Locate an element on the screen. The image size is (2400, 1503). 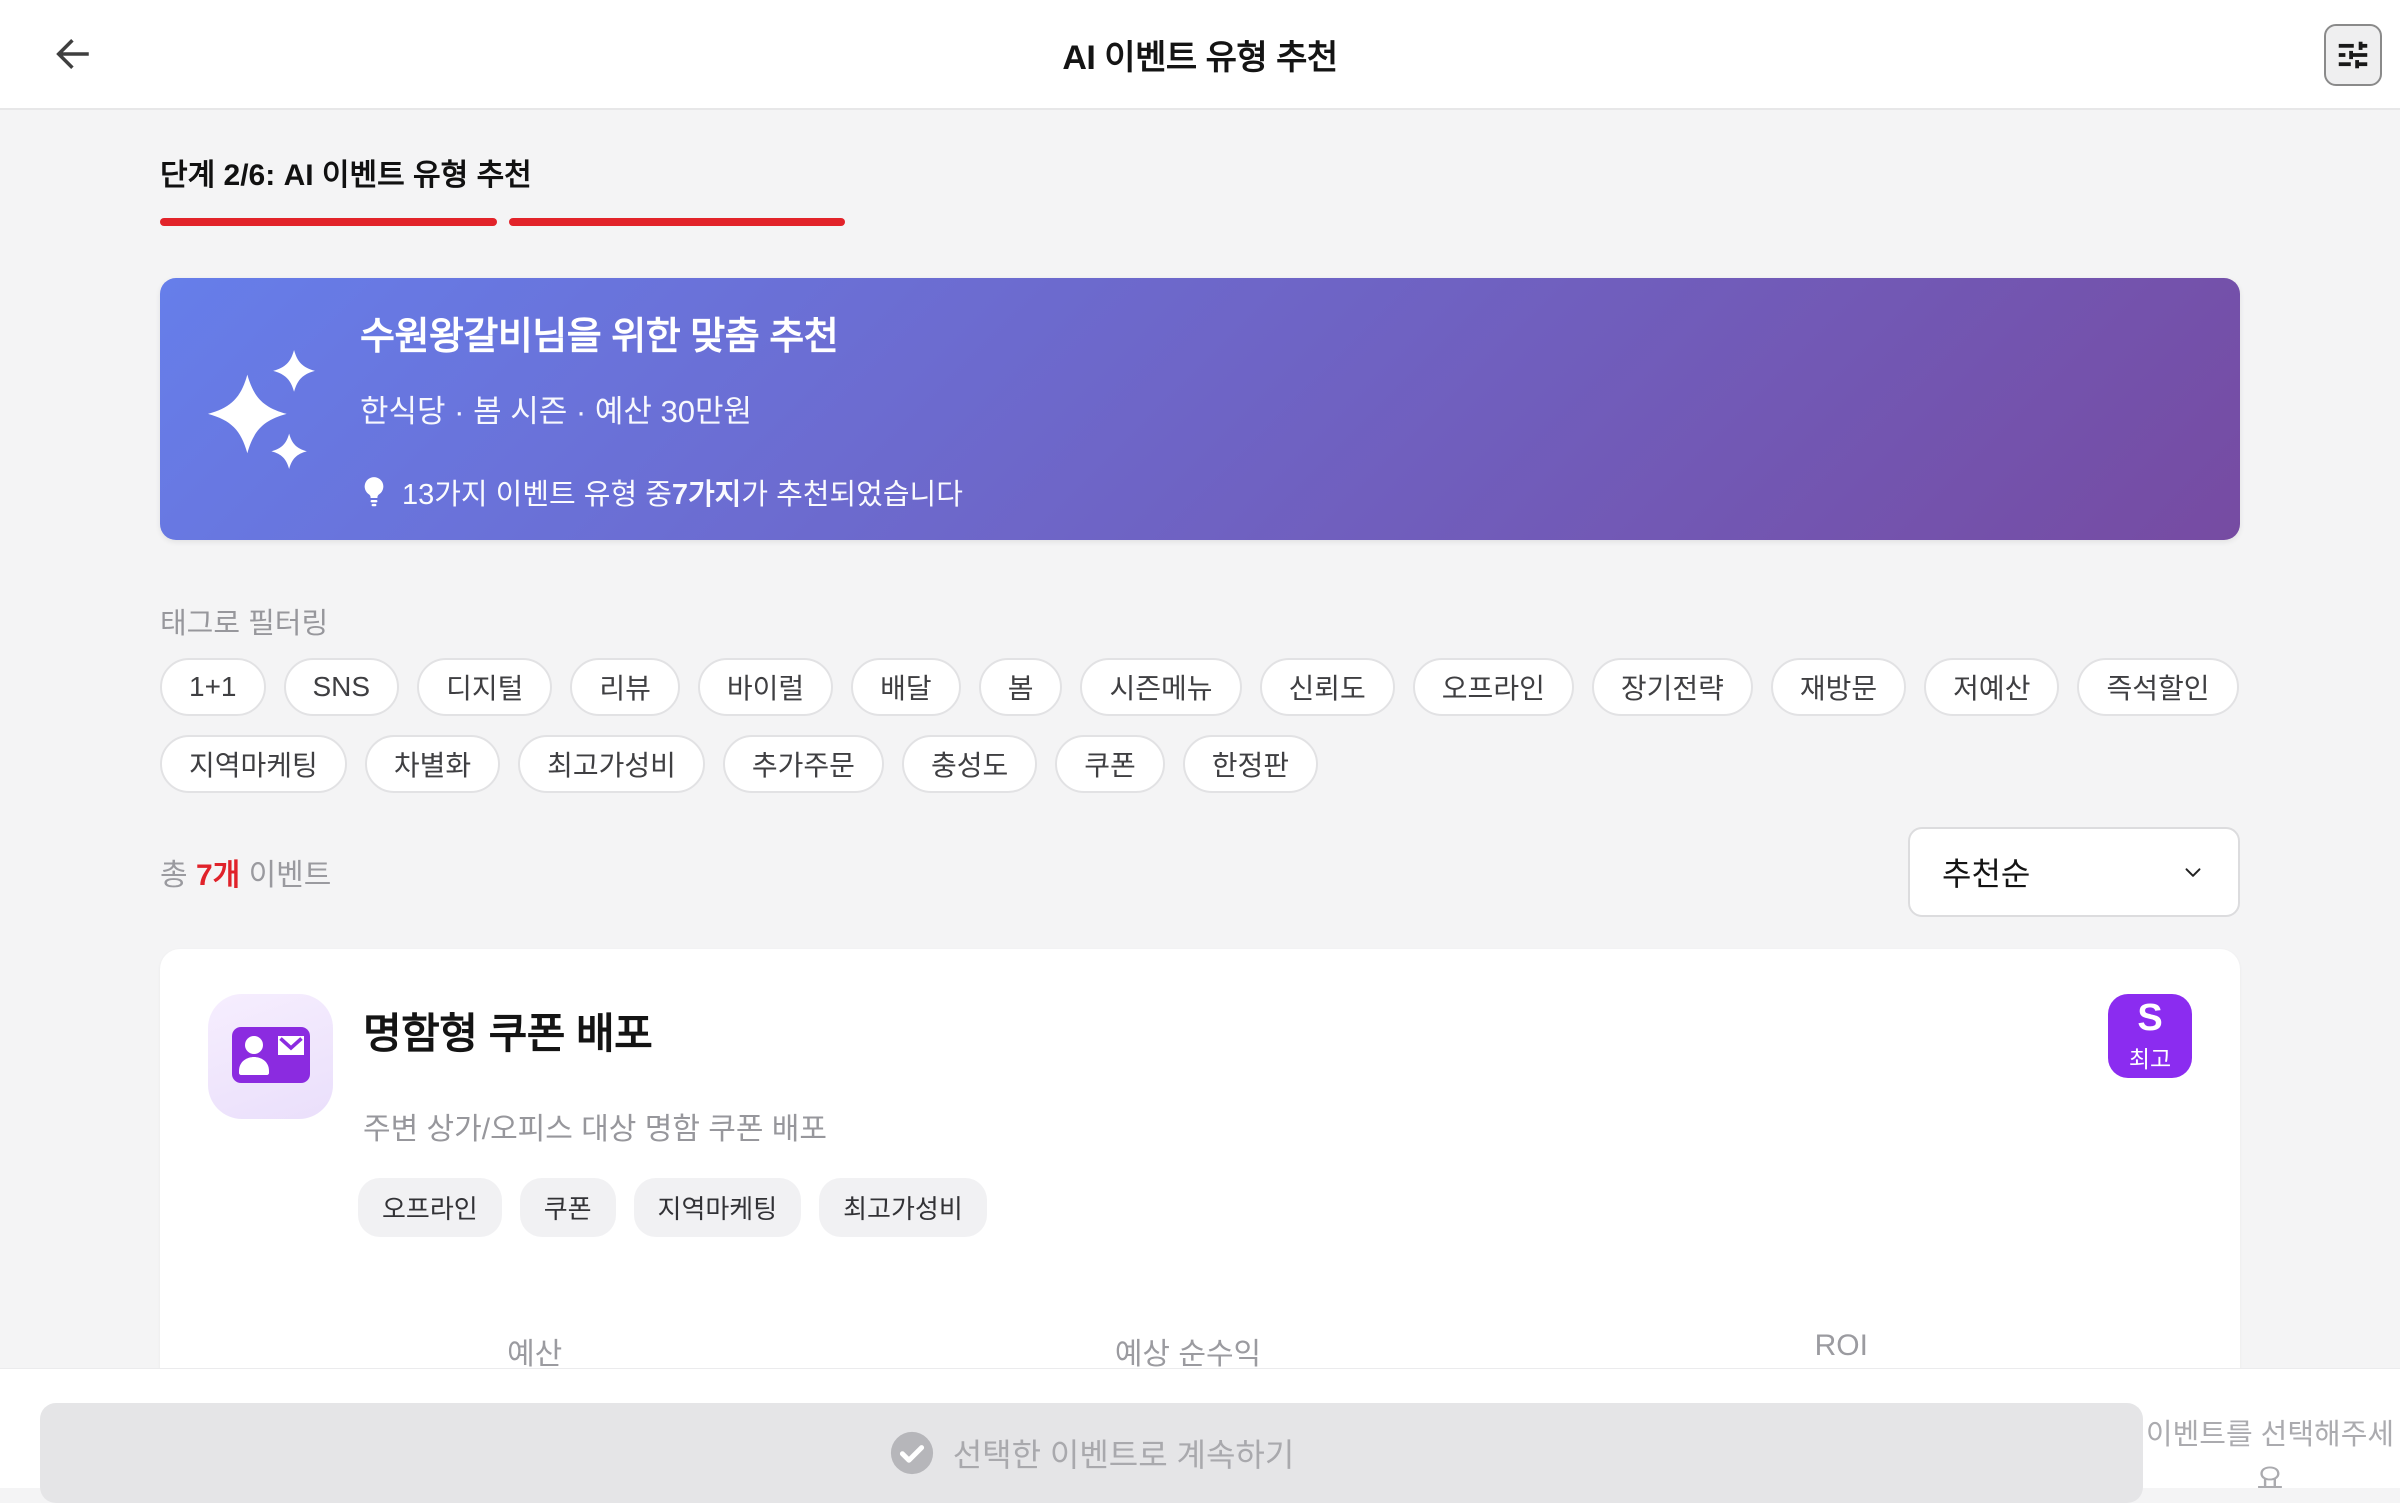
stat-label: 예상 순수익 is located at coordinates (1188, 1354).